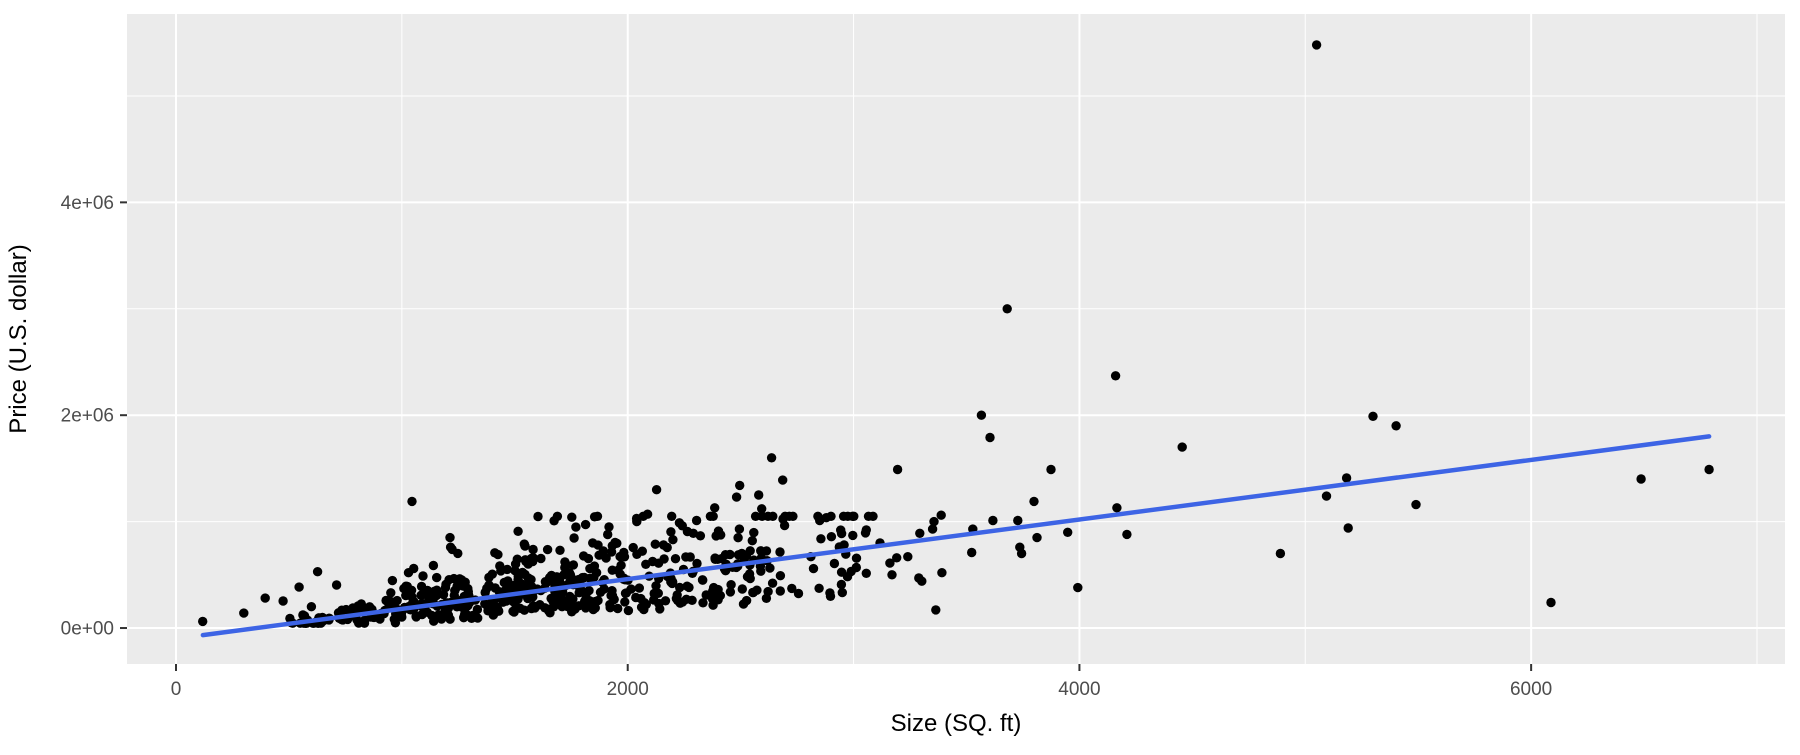 The height and width of the screenshot is (755, 1800). Describe the element at coordinates (176, 689) in the screenshot. I see `x-tick-label: 0` at that location.